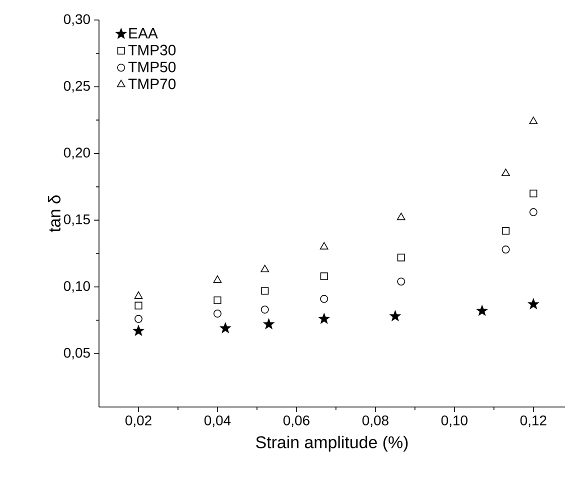 The height and width of the screenshot is (477, 571). What do you see at coordinates (152, 67) in the screenshot?
I see `legend-label: TMP50` at bounding box center [152, 67].